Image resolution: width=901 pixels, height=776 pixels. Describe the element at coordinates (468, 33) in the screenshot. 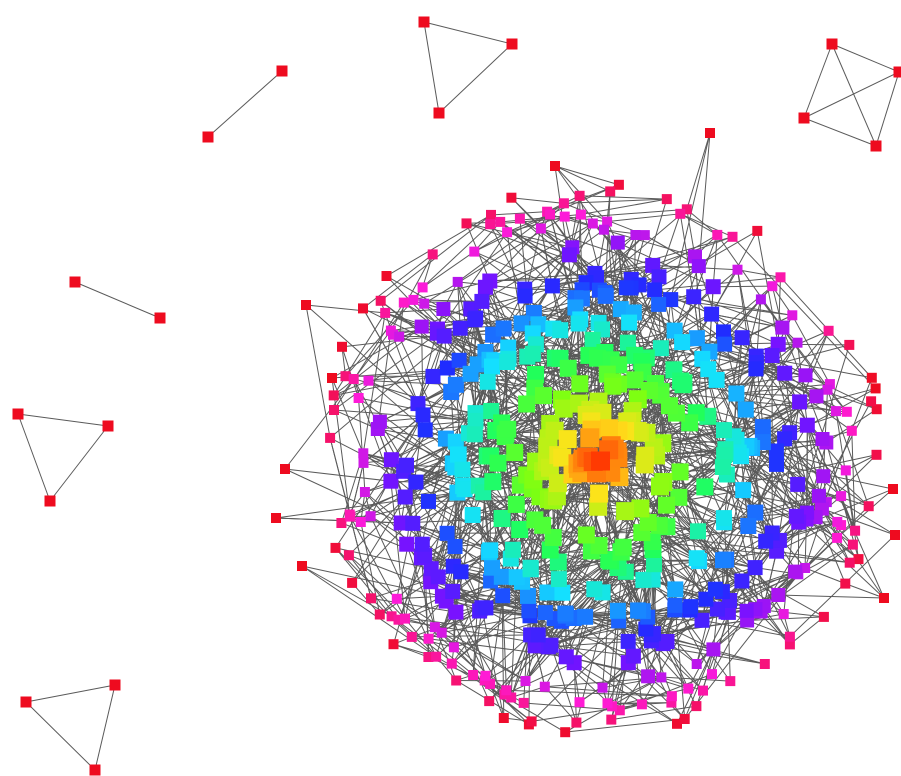

I see `component-edge` at that location.